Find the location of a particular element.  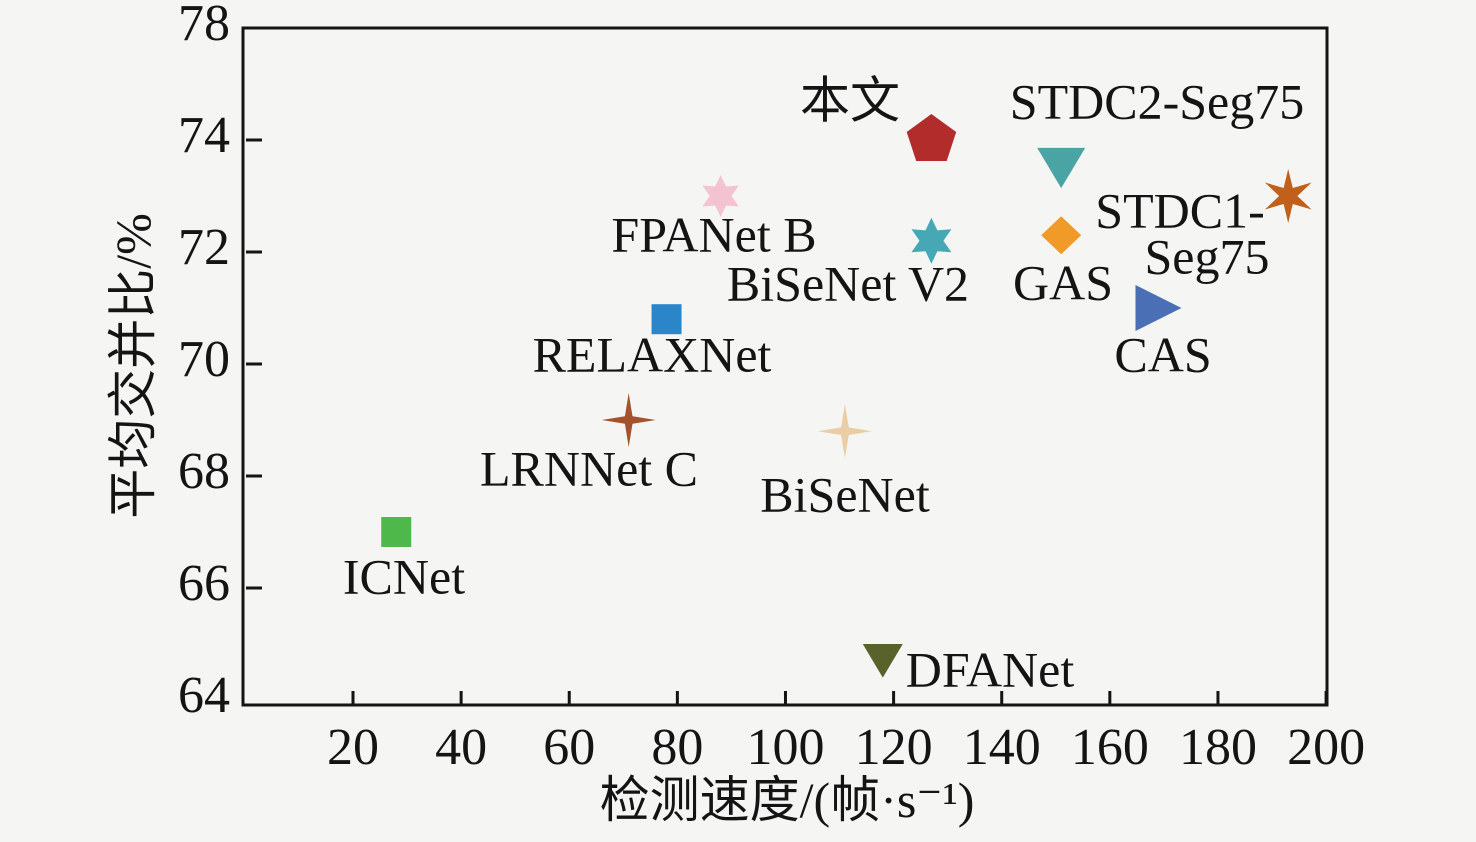

point-label-stdc1-seg75: STDC1- is located at coordinates (1179, 210).